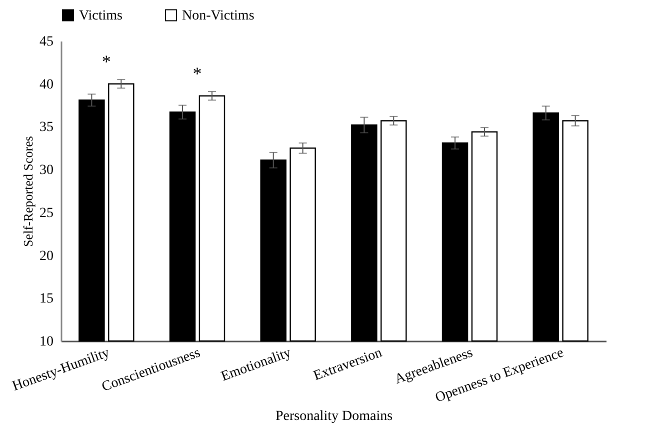  Describe the element at coordinates (47, 299) in the screenshot. I see `y-tick-label: 15` at that location.